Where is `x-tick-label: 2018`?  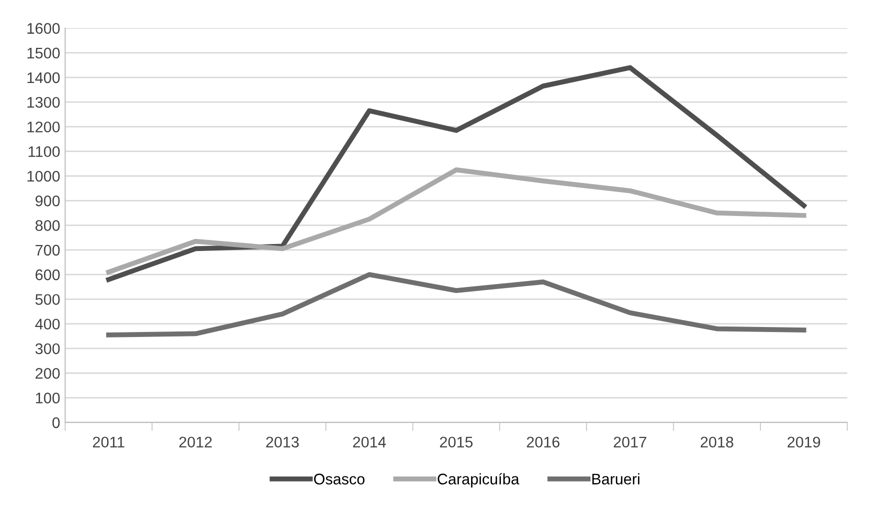 x-tick-label: 2018 is located at coordinates (717, 442).